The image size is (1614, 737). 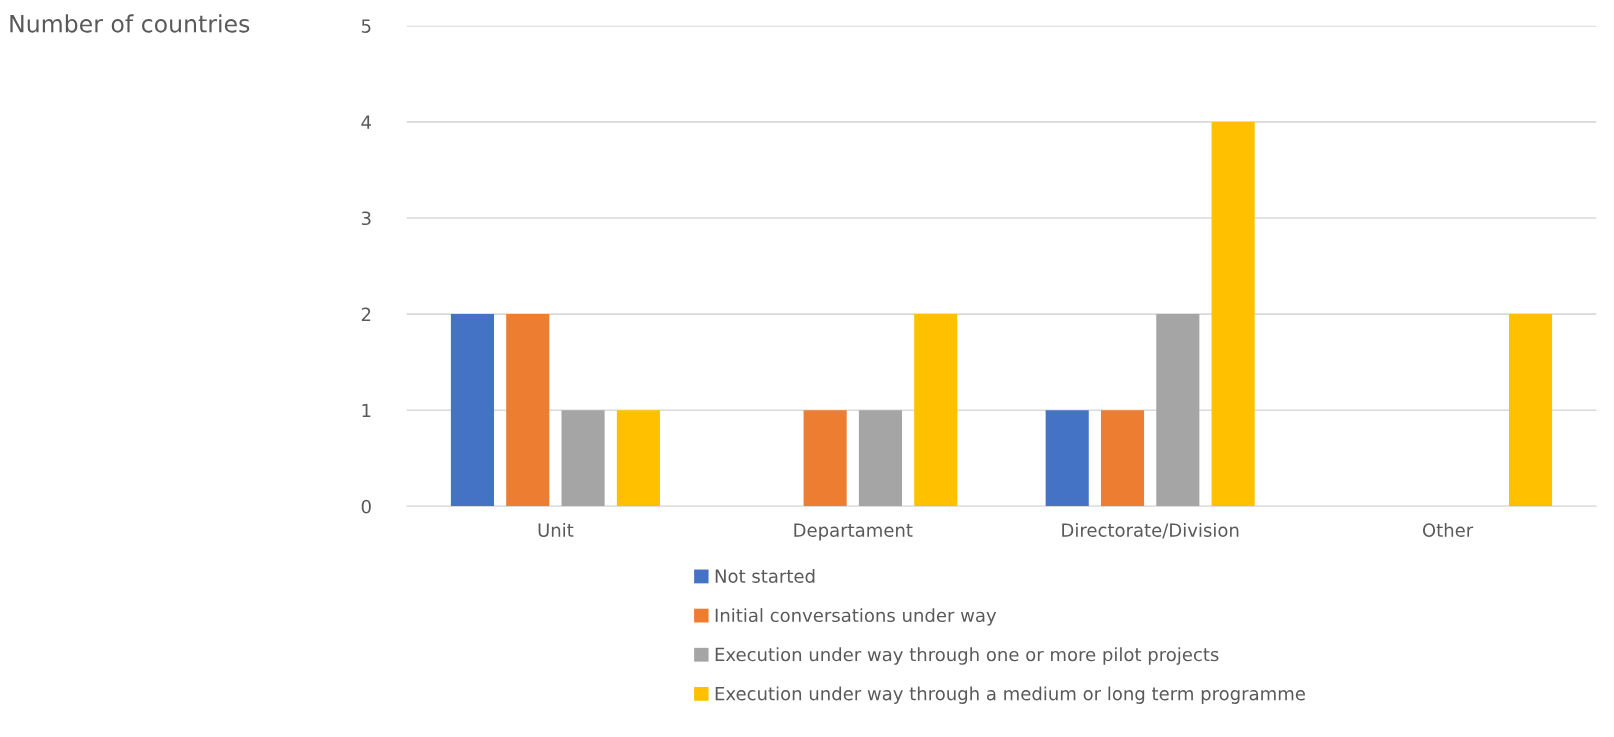 What do you see at coordinates (366, 506) in the screenshot?
I see `y-tick-label: 0` at bounding box center [366, 506].